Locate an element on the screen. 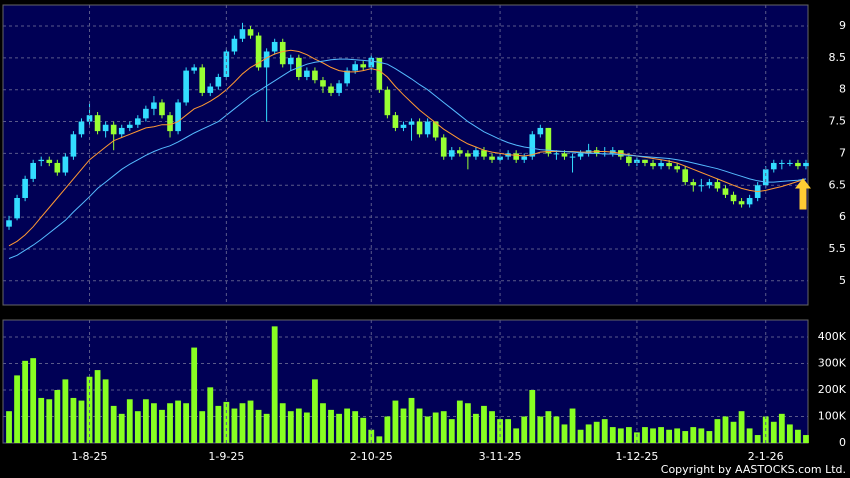  y-tick-label: 6 is located at coordinates (842, 216).